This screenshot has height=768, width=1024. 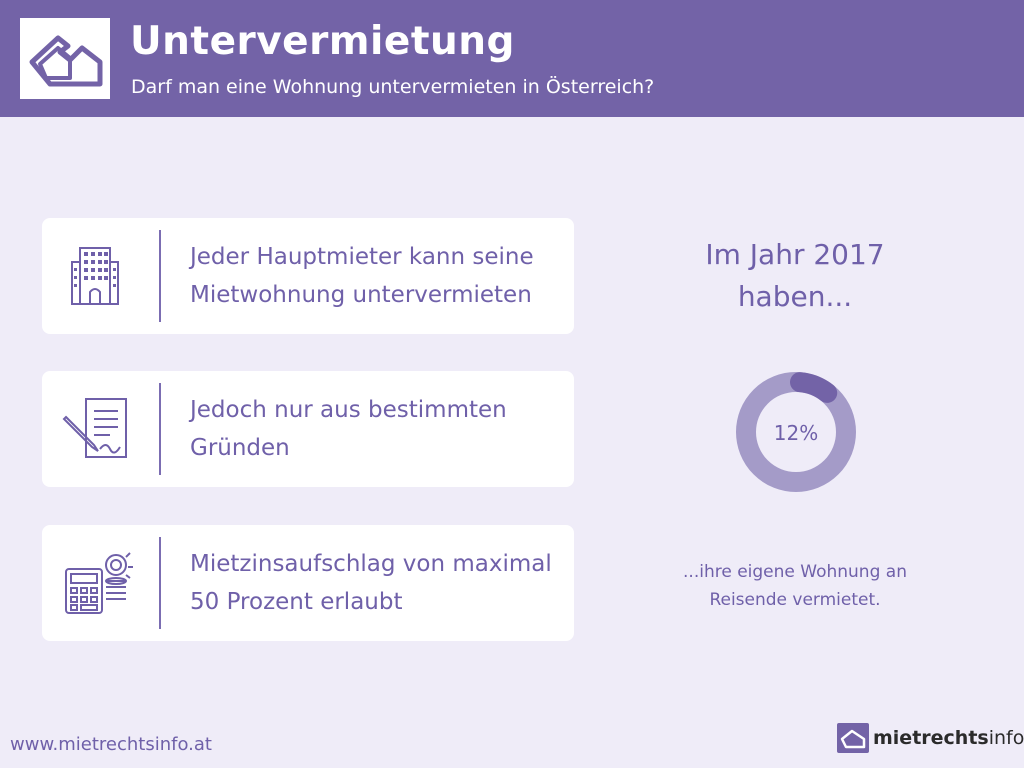 What do you see at coordinates (348, 429) in the screenshot?
I see `card-text: Jedoch nur aus bestimmten Gründen` at bounding box center [348, 429].